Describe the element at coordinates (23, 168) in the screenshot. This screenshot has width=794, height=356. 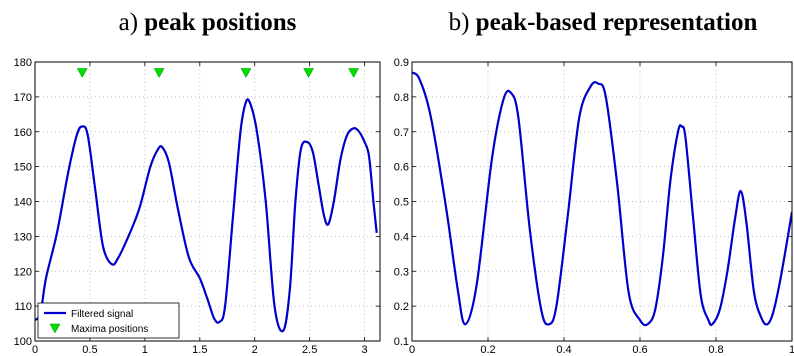
I see `y-tick-label: 150` at that location.